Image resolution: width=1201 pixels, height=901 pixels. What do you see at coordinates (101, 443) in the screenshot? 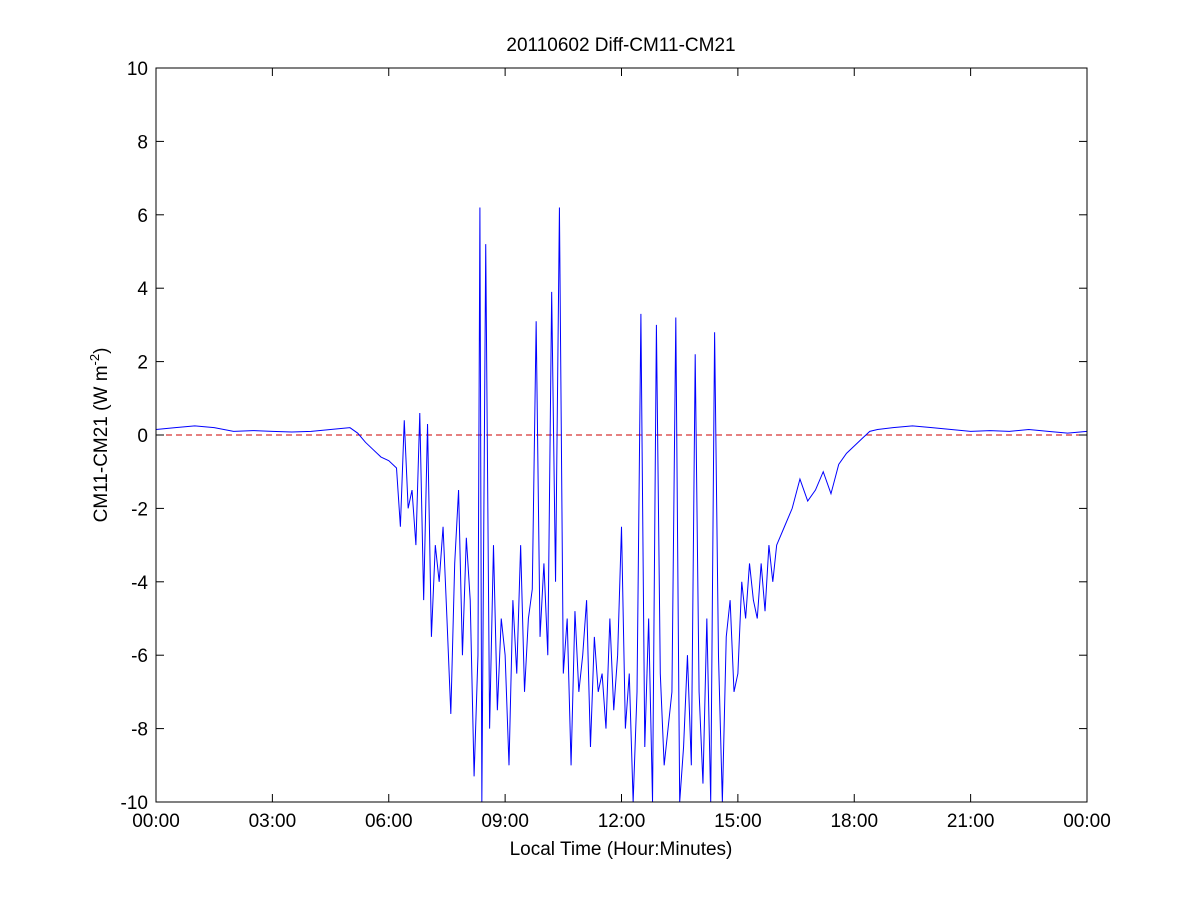
I see `y-axis-title-main: CM11-CM21 (W m` at bounding box center [101, 443].